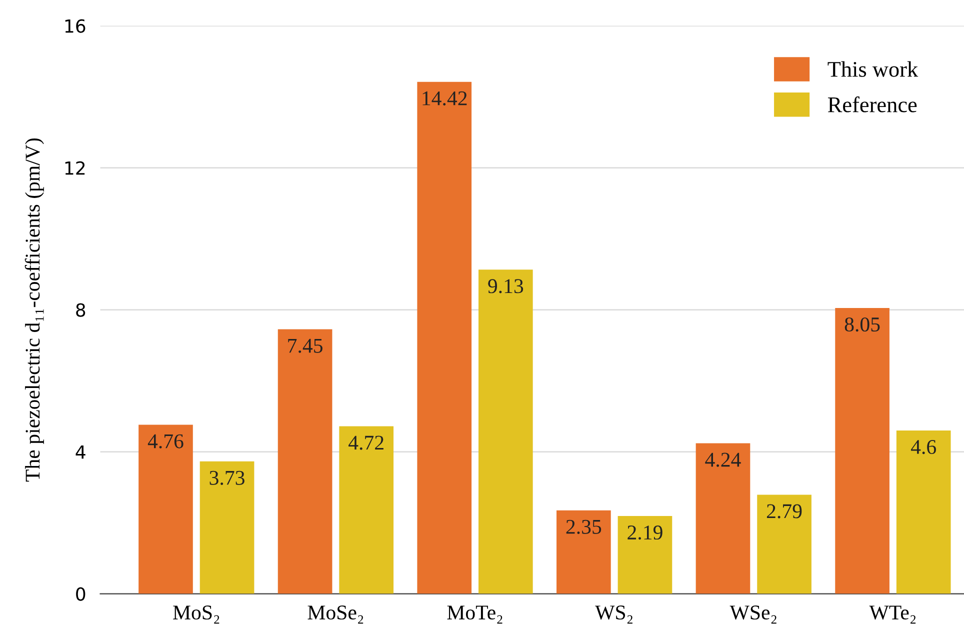 The height and width of the screenshot is (644, 964). What do you see at coordinates (723, 459) in the screenshot?
I see `data-label: 4.24` at bounding box center [723, 459].